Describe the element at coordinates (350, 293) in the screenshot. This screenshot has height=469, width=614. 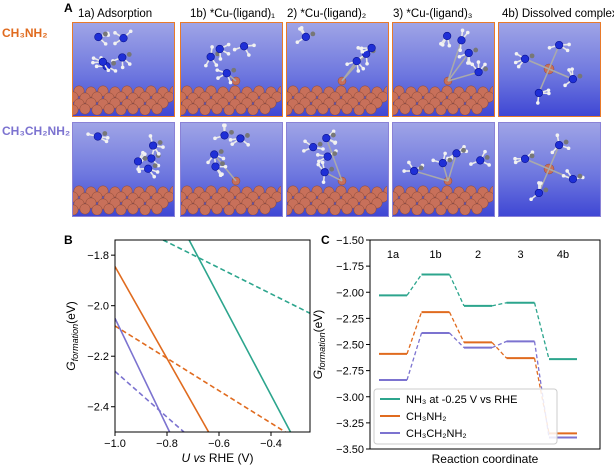
I see `chart-c-y-tick-label: −2.00` at that location.